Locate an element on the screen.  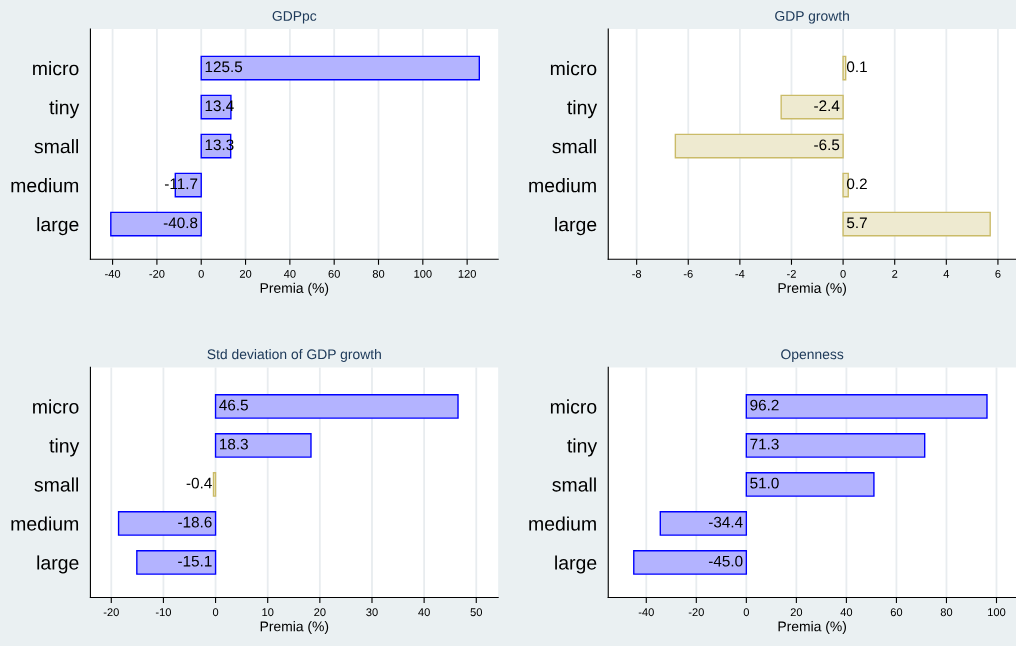
x-tick-label: -10 is located at coordinates (163, 612).